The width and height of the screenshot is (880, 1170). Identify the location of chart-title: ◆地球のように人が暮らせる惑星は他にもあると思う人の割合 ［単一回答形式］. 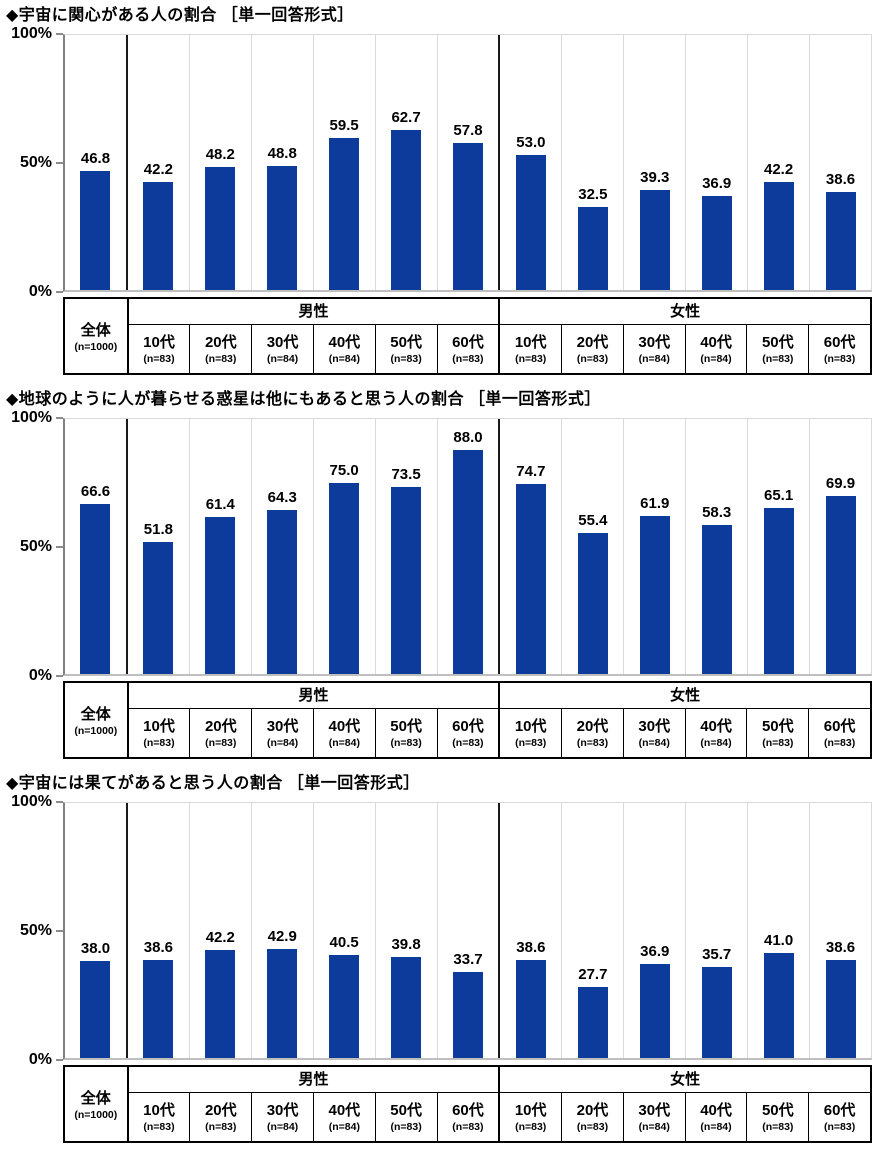
(303, 399).